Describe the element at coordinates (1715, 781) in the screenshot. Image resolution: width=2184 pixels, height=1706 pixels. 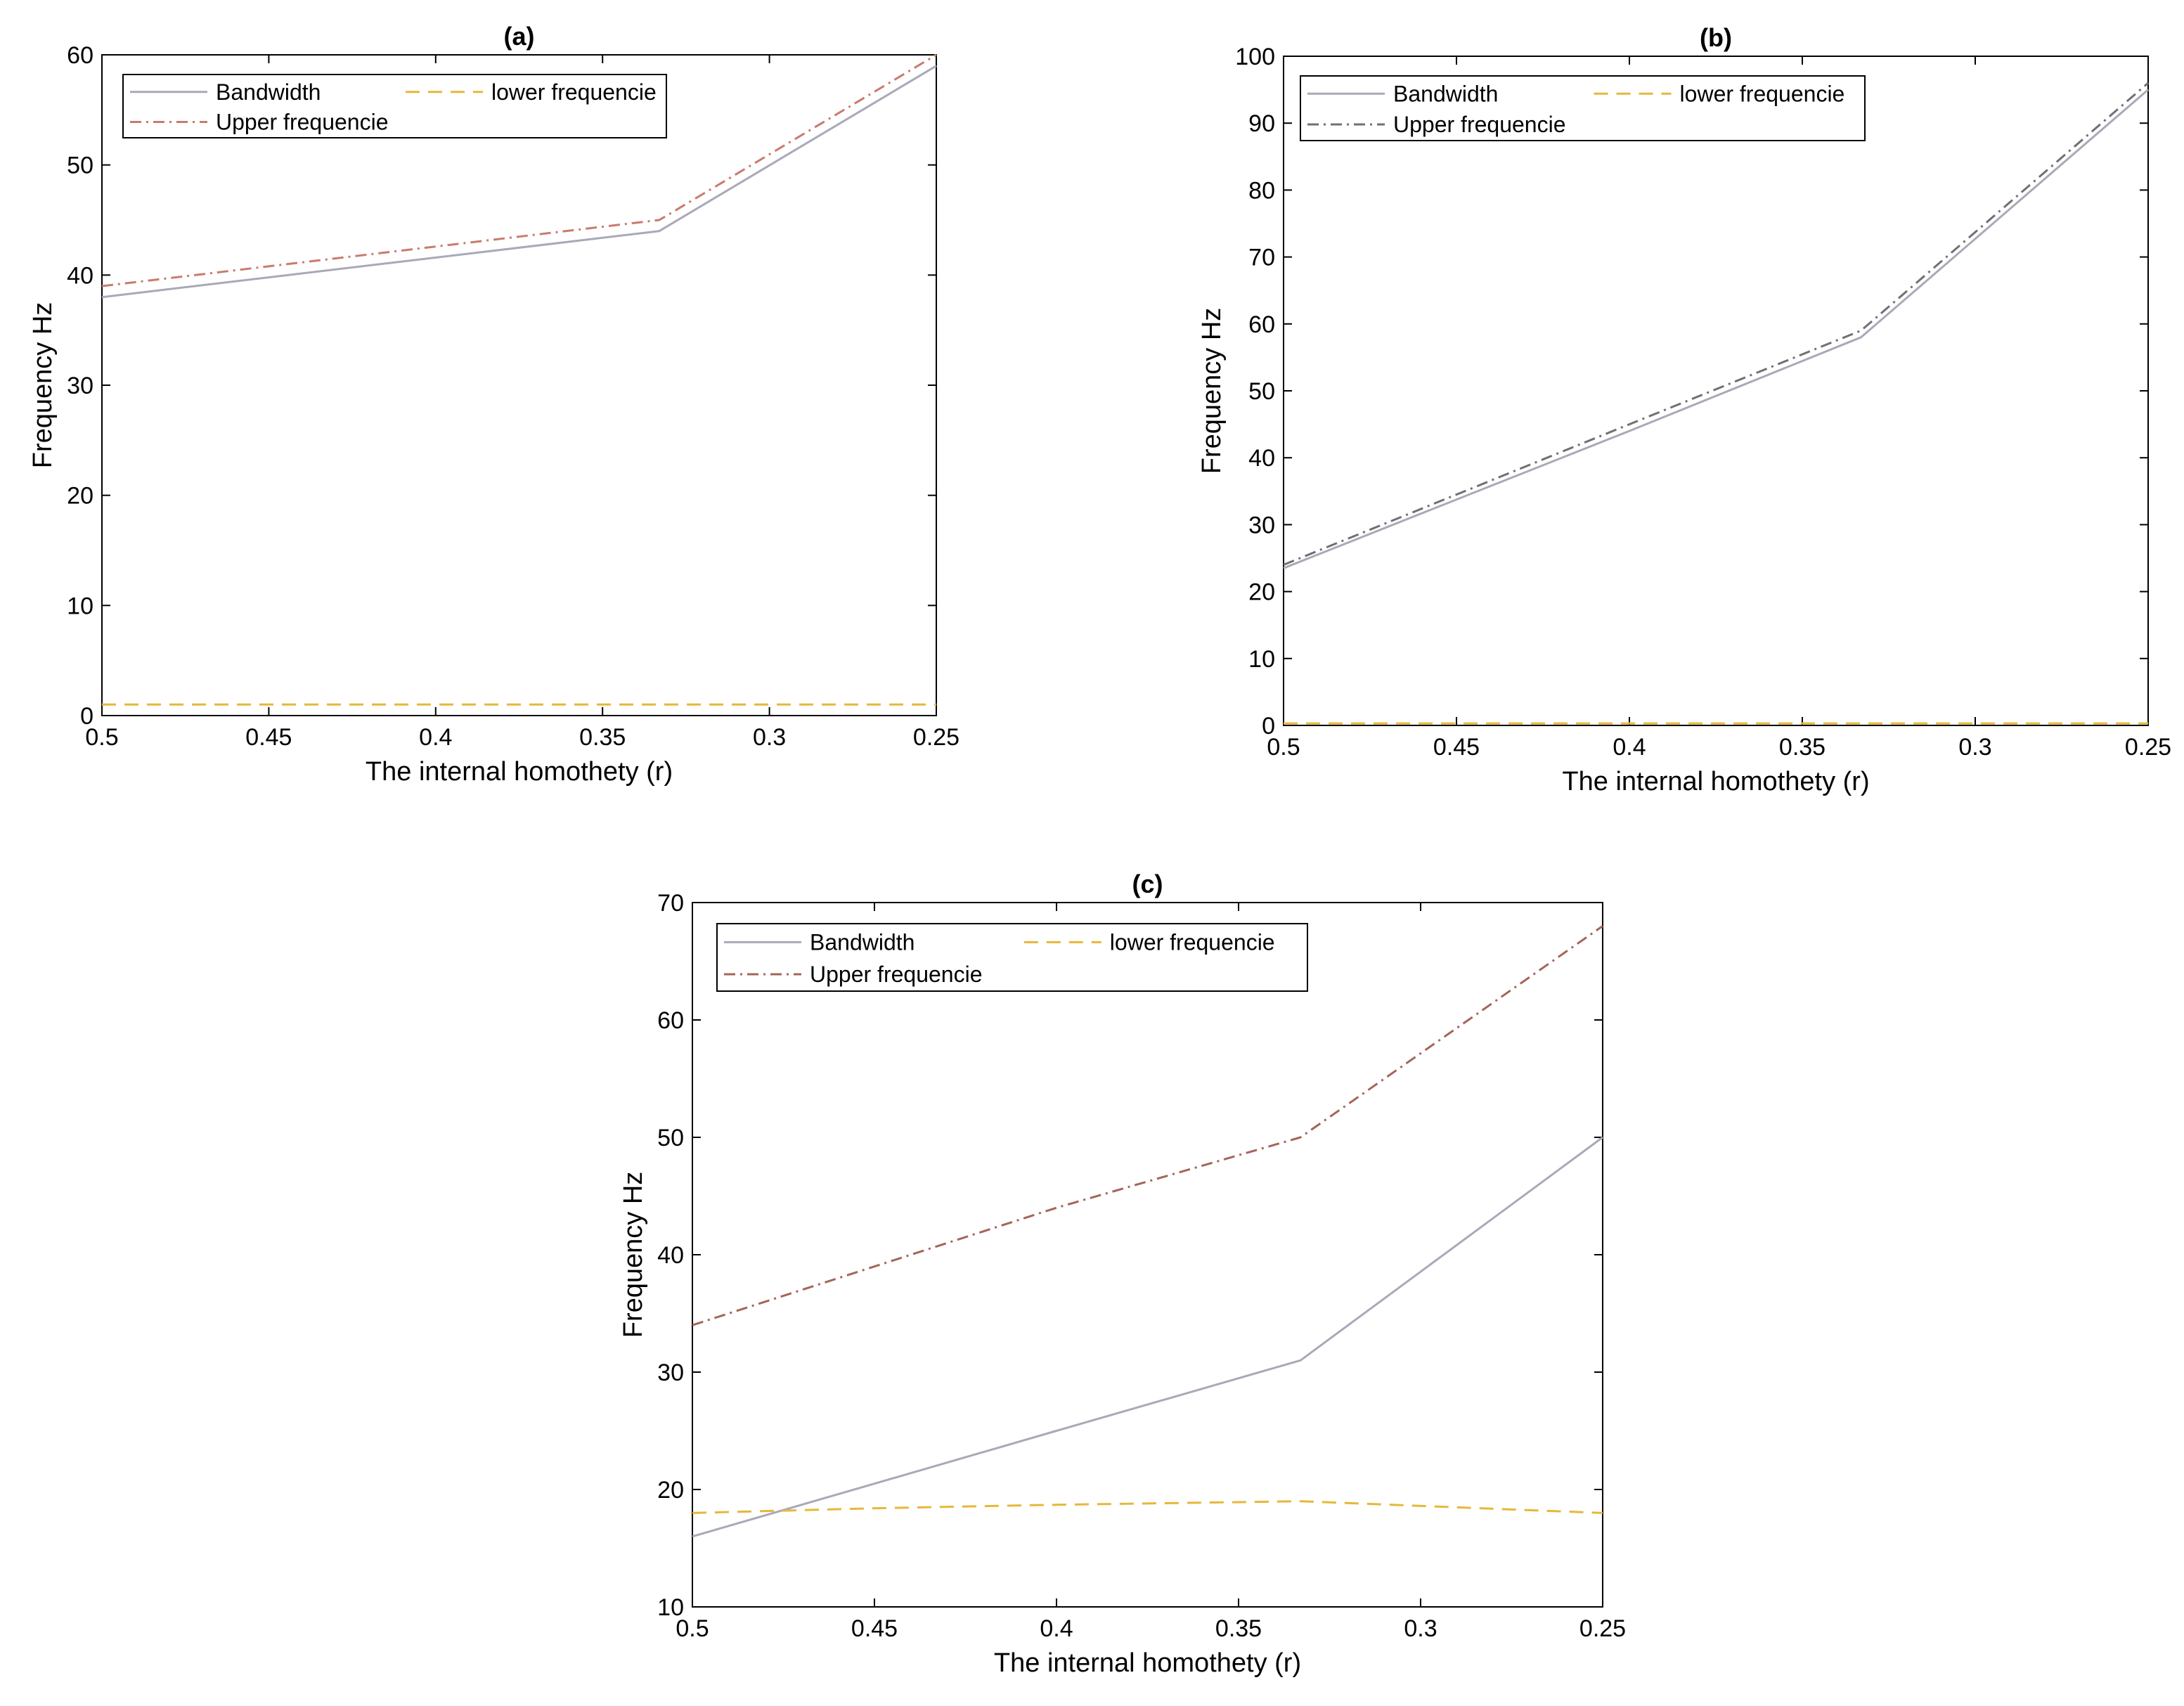
I see `x-axis-label-b: The internal homothety (r)` at that location.